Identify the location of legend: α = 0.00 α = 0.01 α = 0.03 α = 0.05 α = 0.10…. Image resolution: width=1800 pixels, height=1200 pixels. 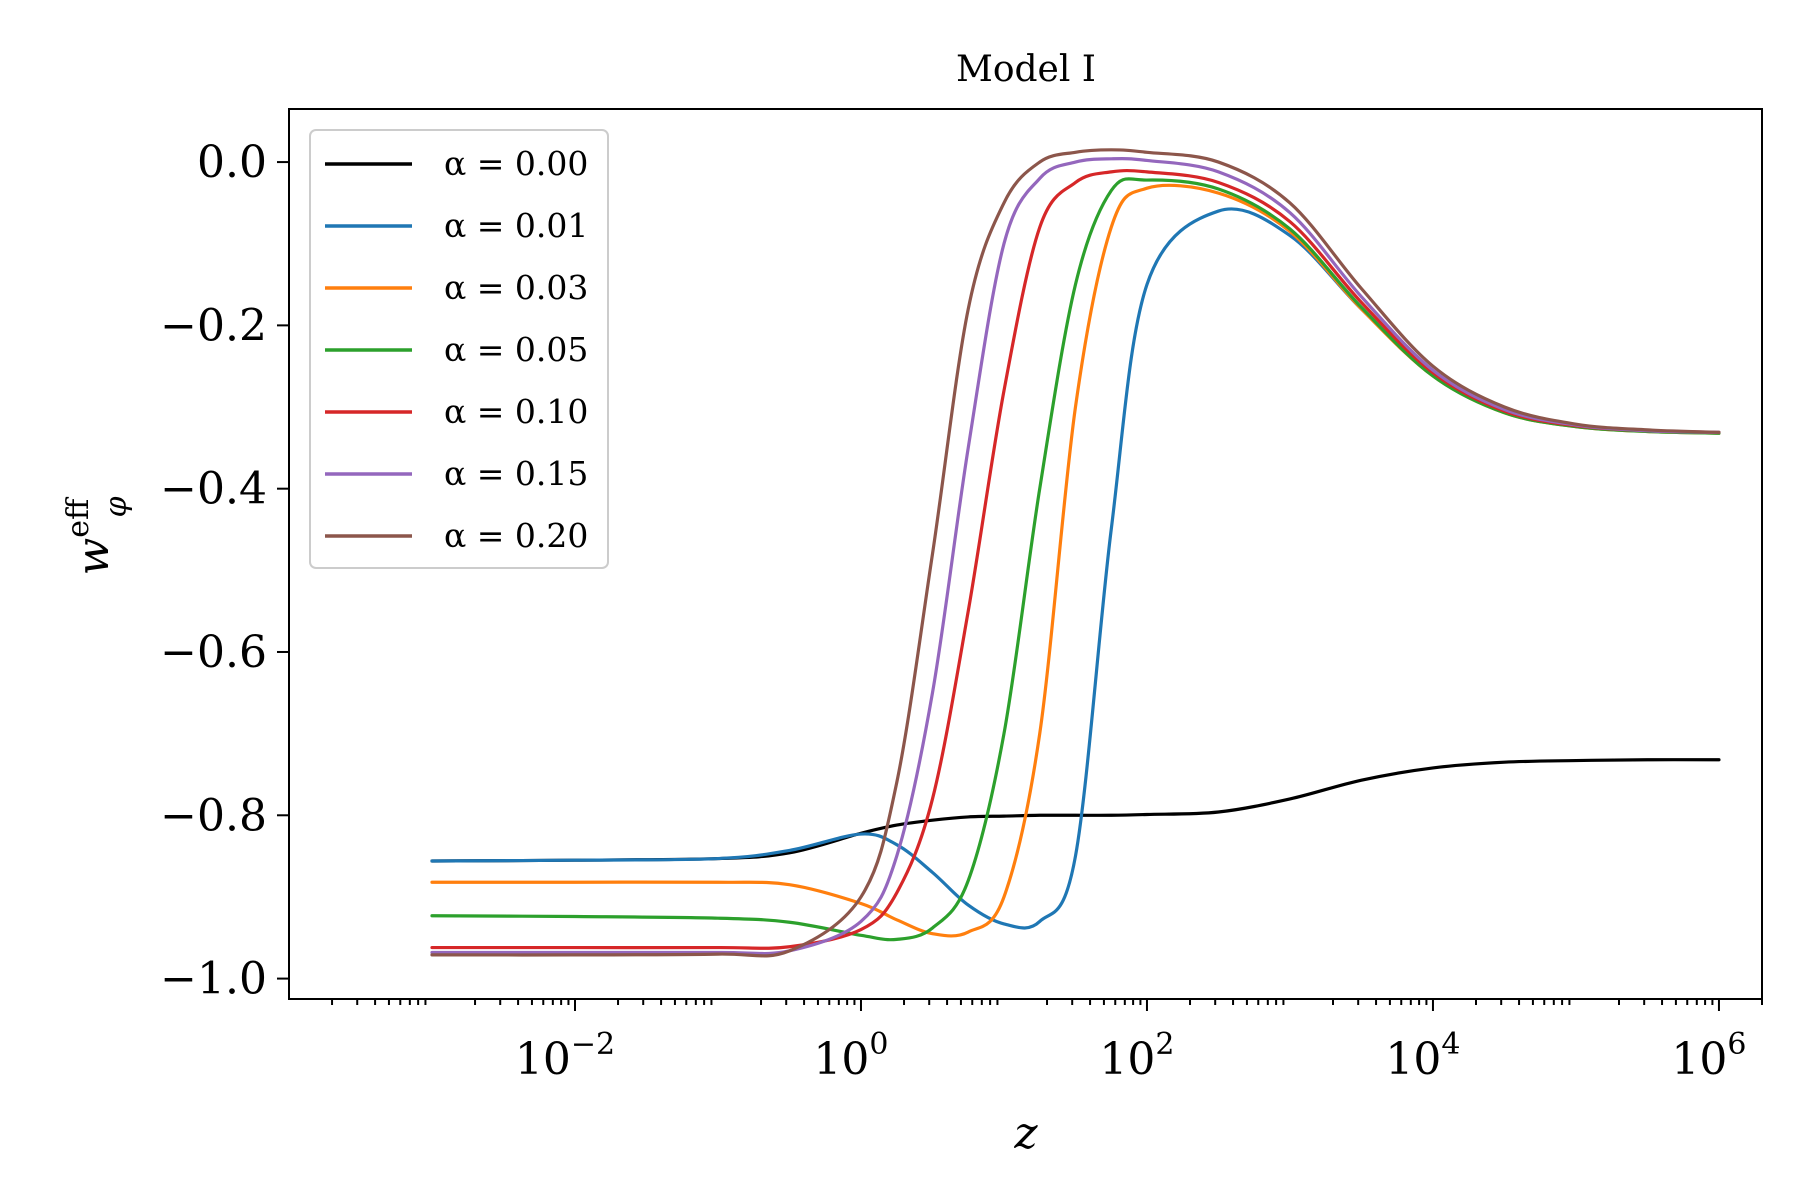
(459, 349).